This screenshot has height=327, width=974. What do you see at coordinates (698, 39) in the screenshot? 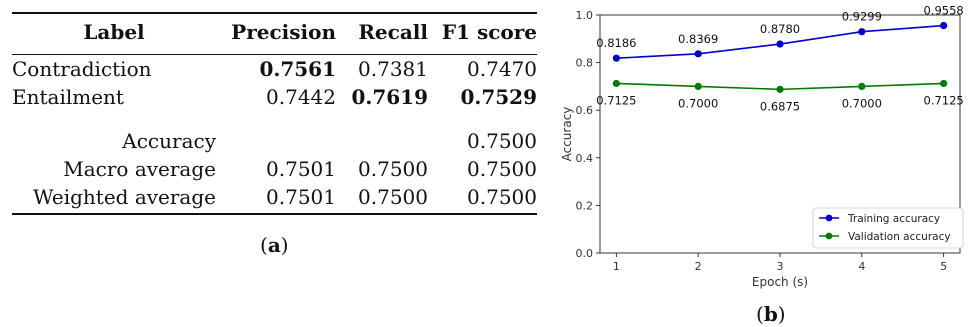
I see `data-label: 0.8369` at bounding box center [698, 39].